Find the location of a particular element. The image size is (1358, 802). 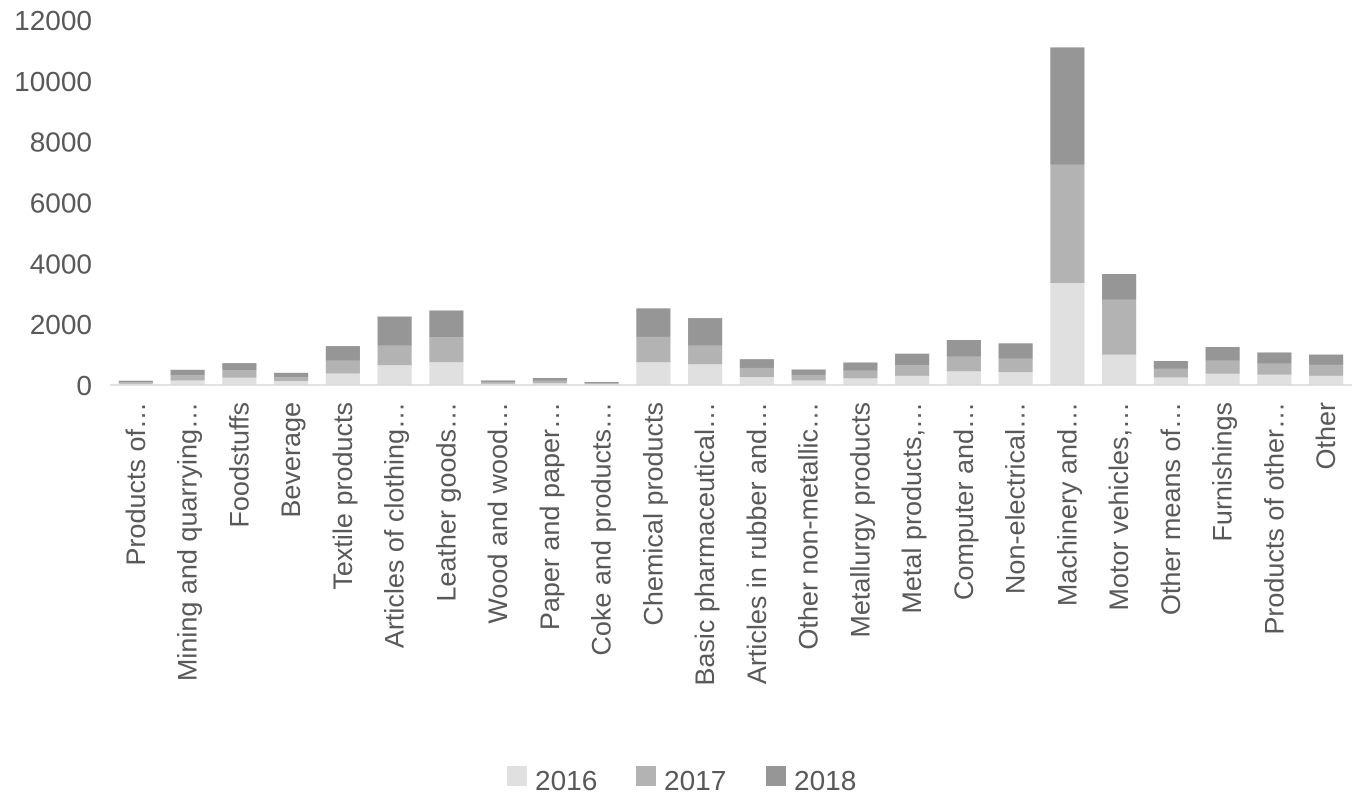

y-tick-label: 4000 is located at coordinates (61, 263).